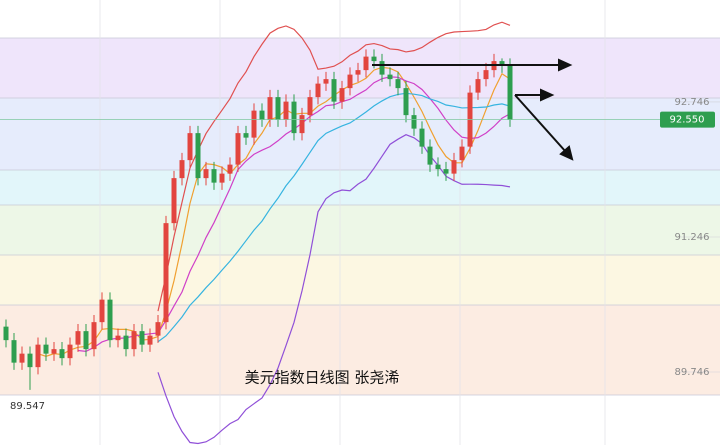  I want to click on low-label: 89.547, so click(27, 406).